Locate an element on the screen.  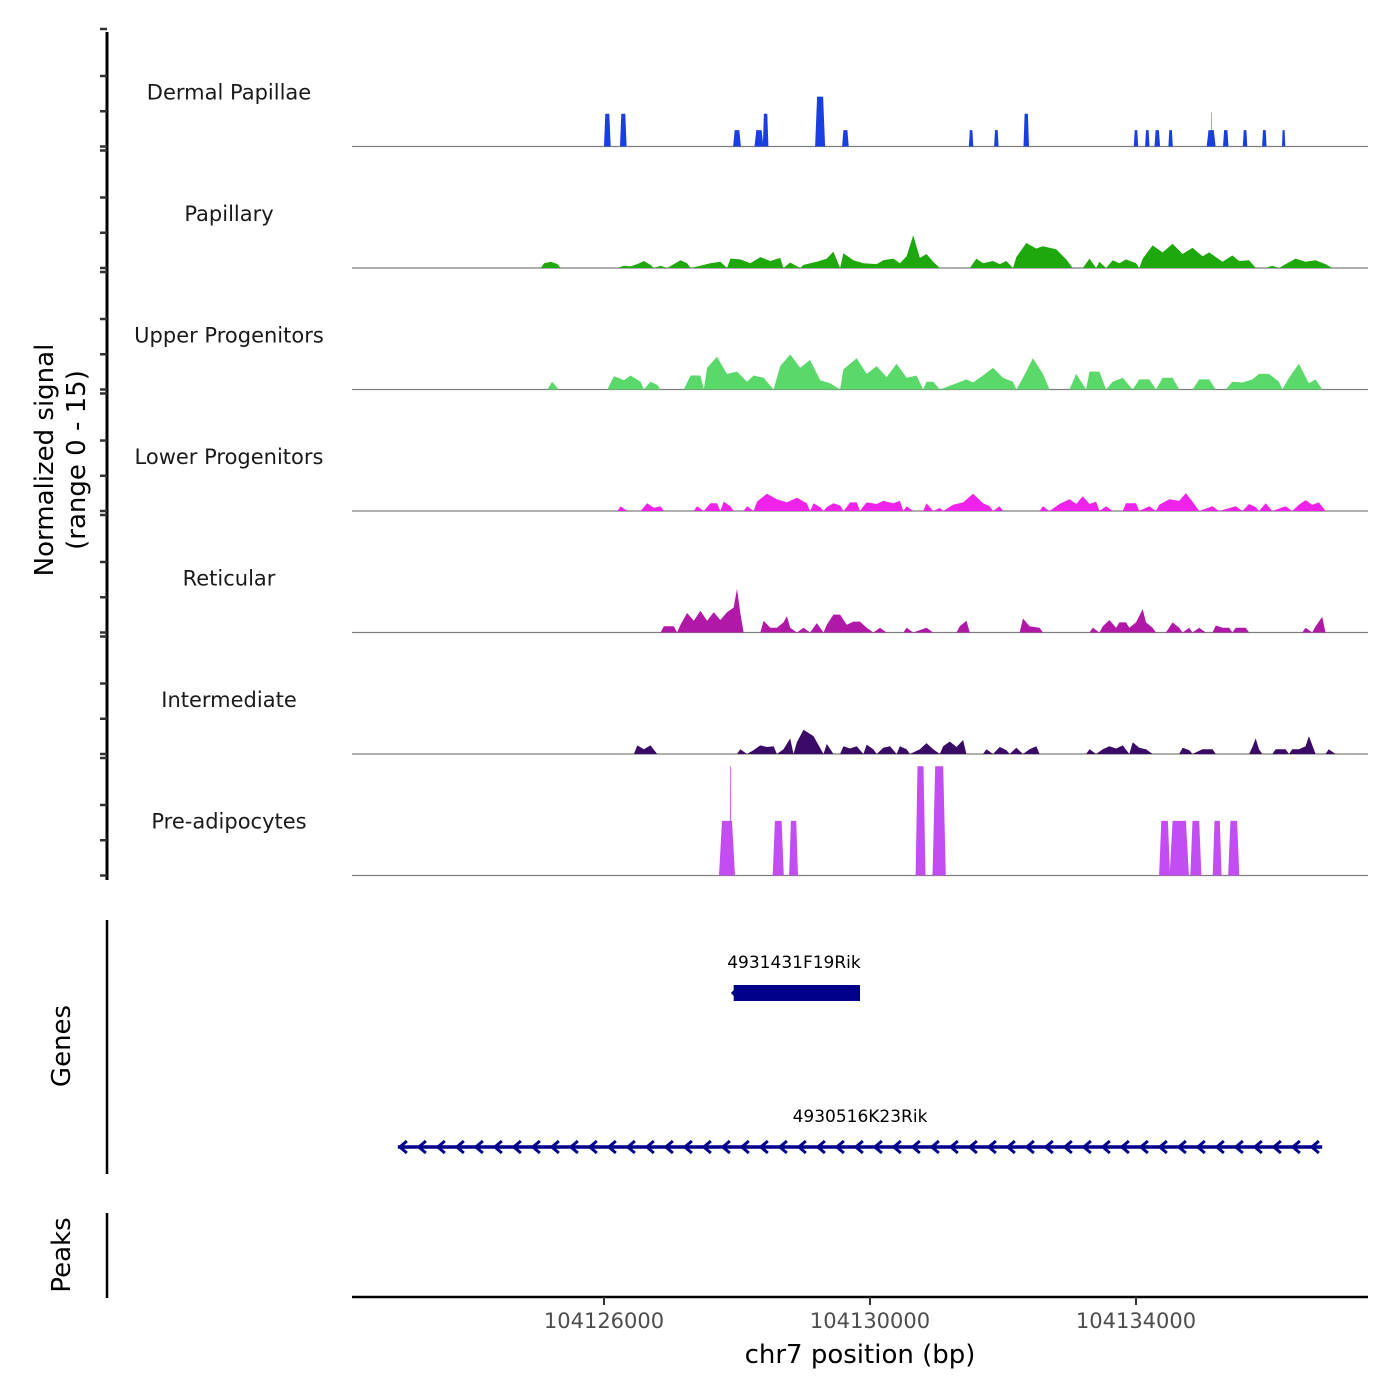
x-tick-label: 104130000 is located at coordinates (870, 1321).